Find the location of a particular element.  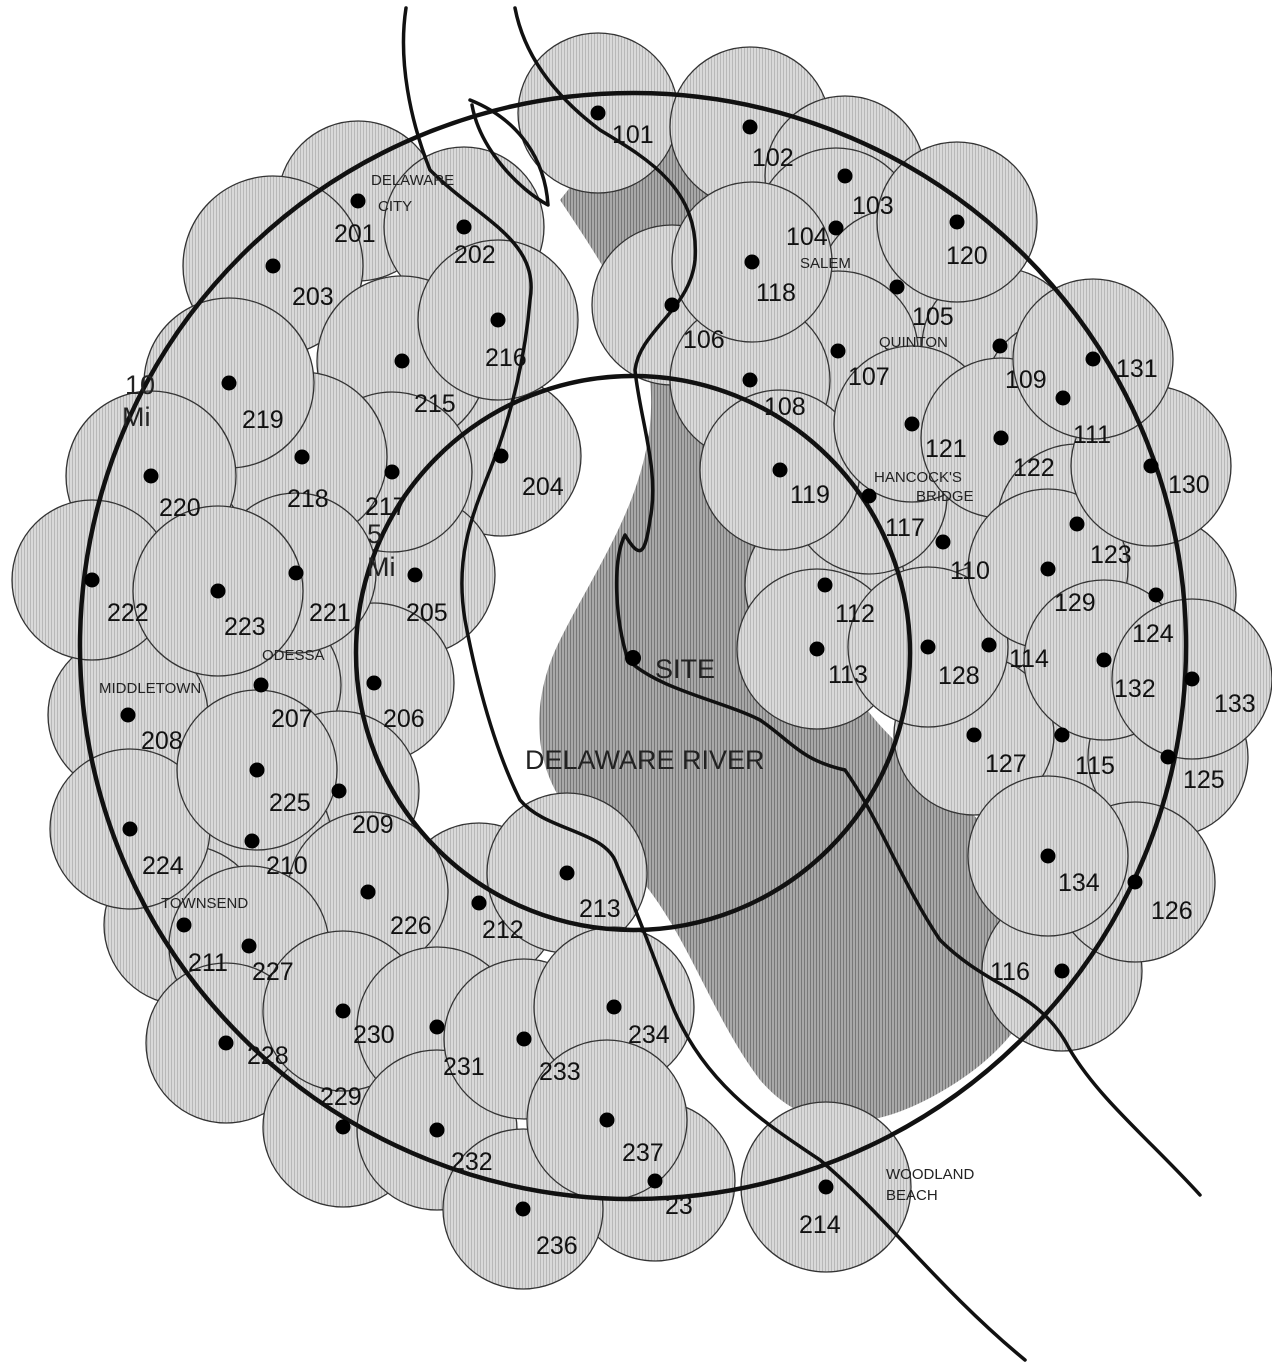

ring-label-10: 10 is located at coordinates (140, 385).